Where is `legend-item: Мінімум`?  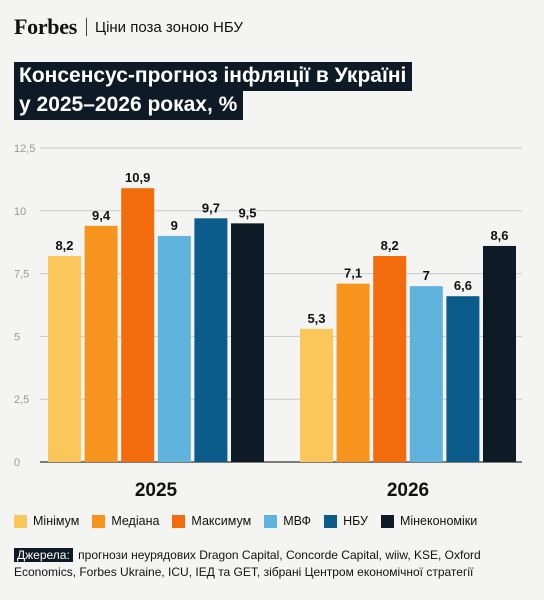 legend-item: Мінімум is located at coordinates (46, 521).